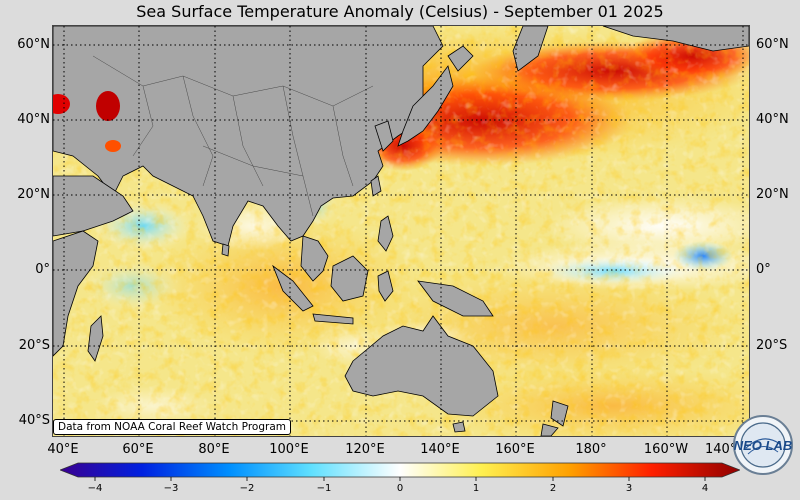  I want to click on lat-label-20n: 20°N, so click(33, 194).